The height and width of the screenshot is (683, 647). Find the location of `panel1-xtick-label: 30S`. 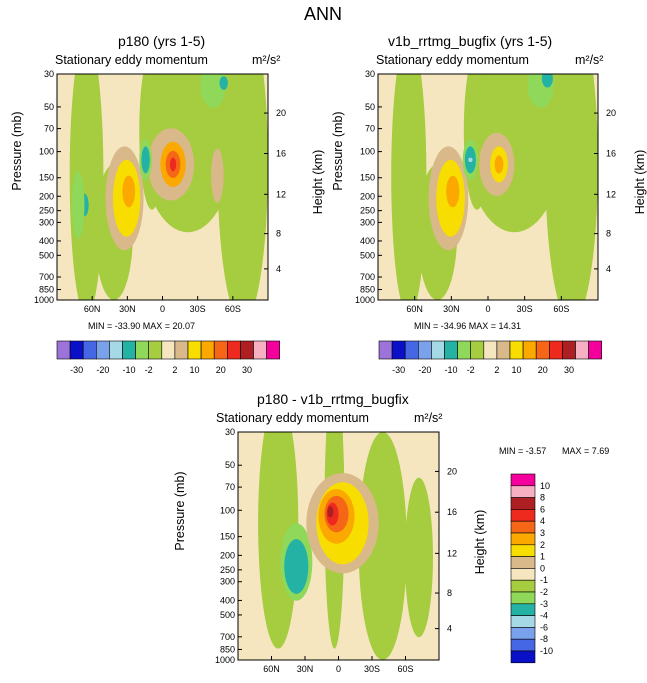

panel1-xtick-label: 30S is located at coordinates (198, 309).